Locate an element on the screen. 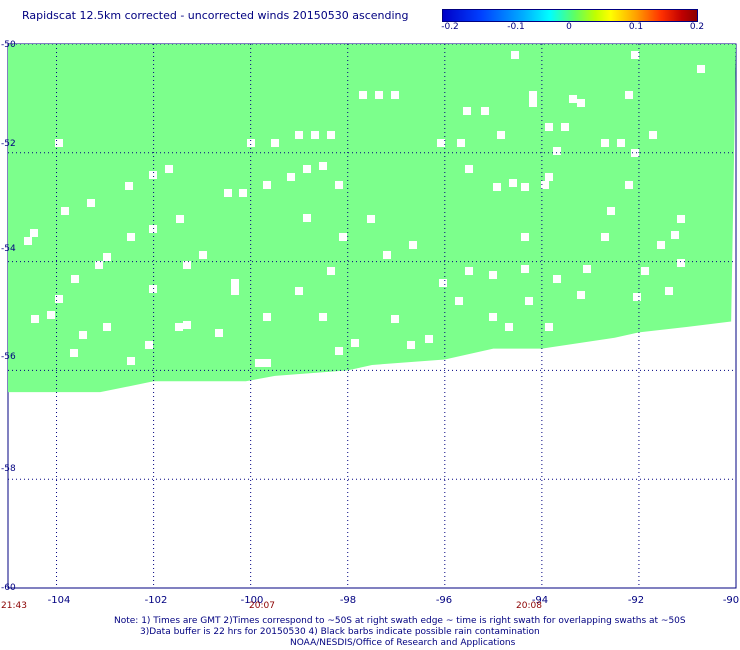 The image size is (740, 650). lat-label: -52 is located at coordinates (8, 144).